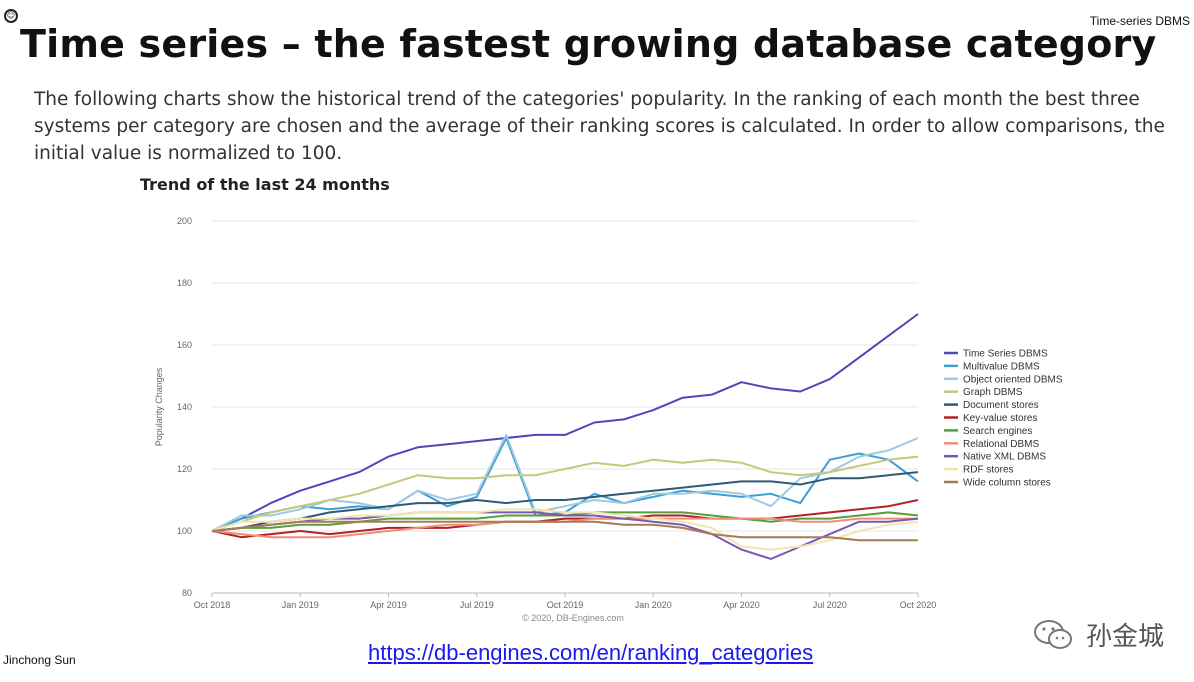 Image resolution: width=1194 pixels, height=682 pixels. Describe the element at coordinates (1139, 21) in the screenshot. I see `header-label: Time-series DBMS` at that location.